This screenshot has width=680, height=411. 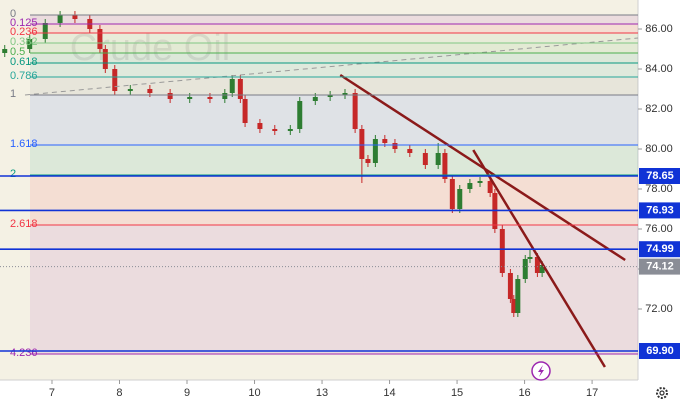 I want to click on y-tick-label: 72.00, so click(x=659, y=309).